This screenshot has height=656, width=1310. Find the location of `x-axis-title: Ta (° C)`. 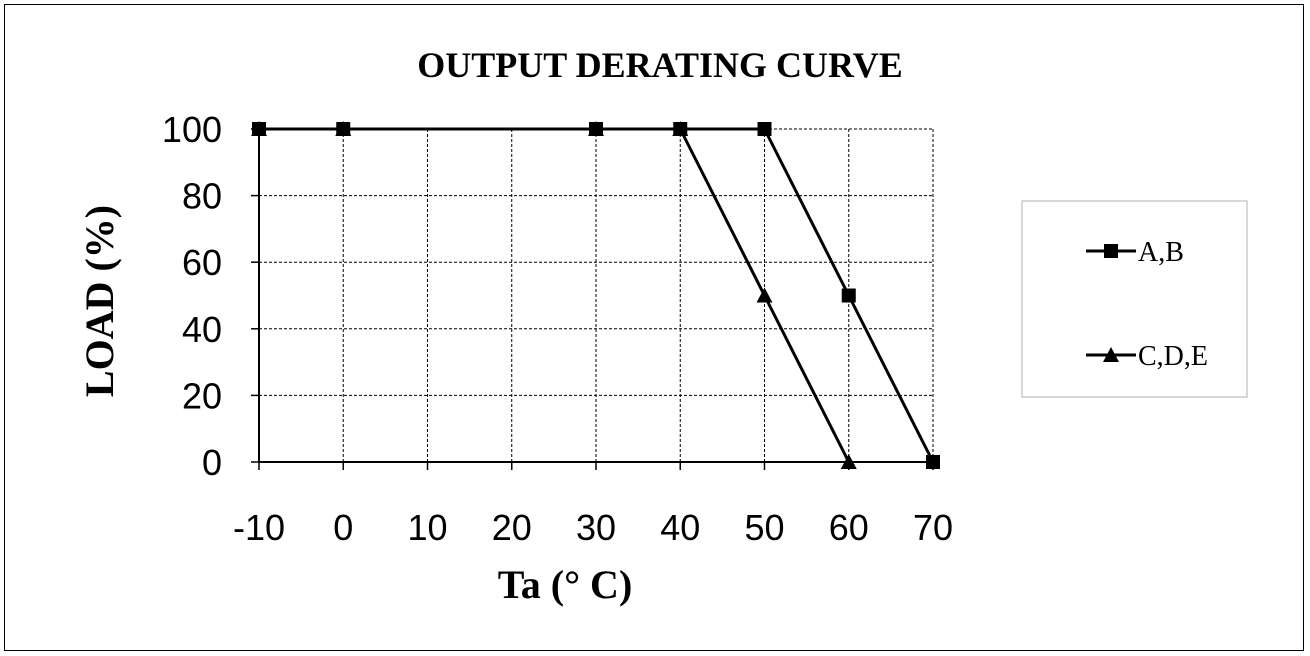

x-axis-title: Ta (° C) is located at coordinates (565, 584).